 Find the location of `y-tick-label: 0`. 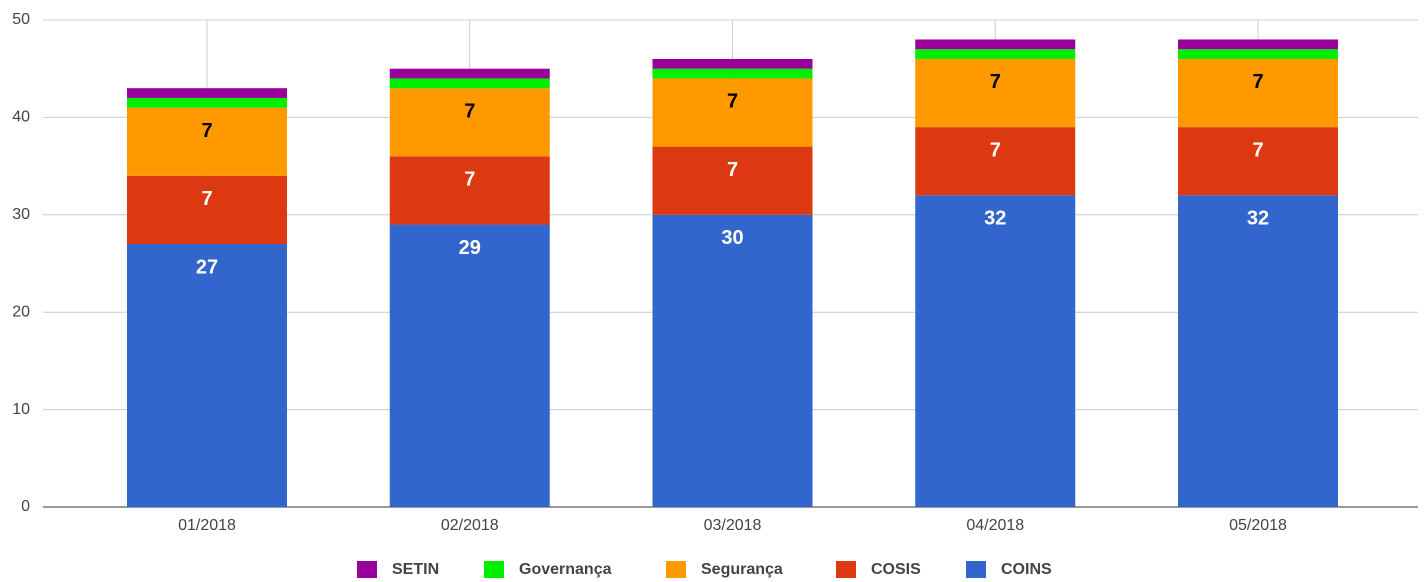

y-tick-label: 0 is located at coordinates (25, 506).